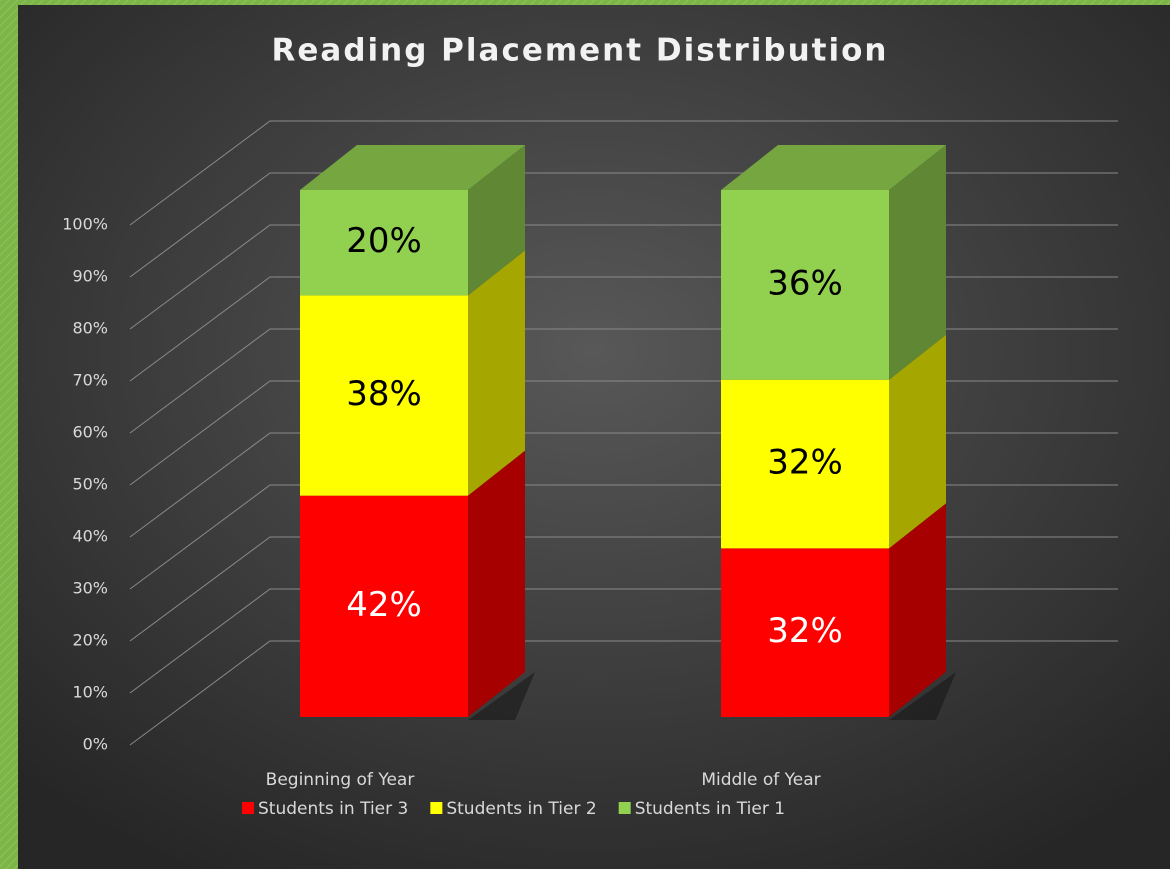 The image size is (1170, 869). I want to click on legend-label: Students in Tier 3, so click(333, 809).